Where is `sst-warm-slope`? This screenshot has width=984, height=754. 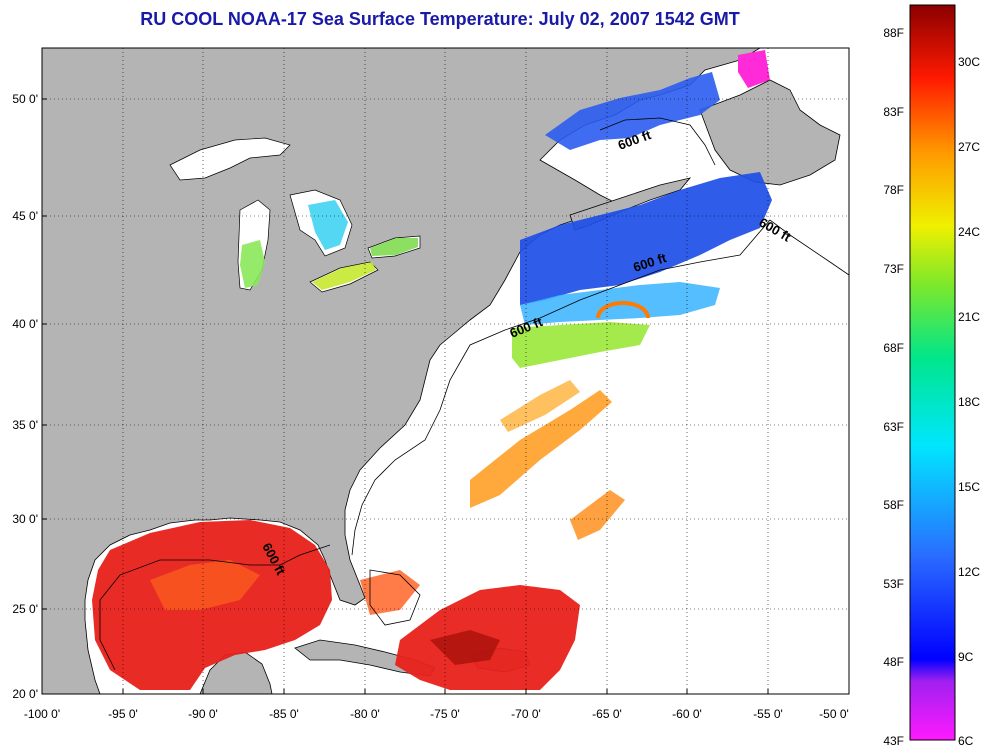
sst-warm-slope is located at coordinates (581, 345).